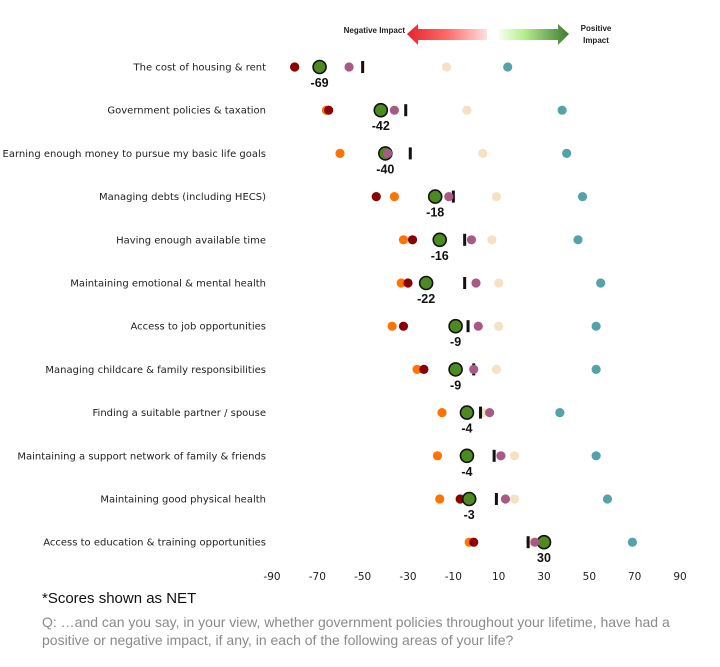 The height and width of the screenshot is (667, 720). Describe the element at coordinates (407, 577) in the screenshot. I see `x-tick-label: -30` at that location.